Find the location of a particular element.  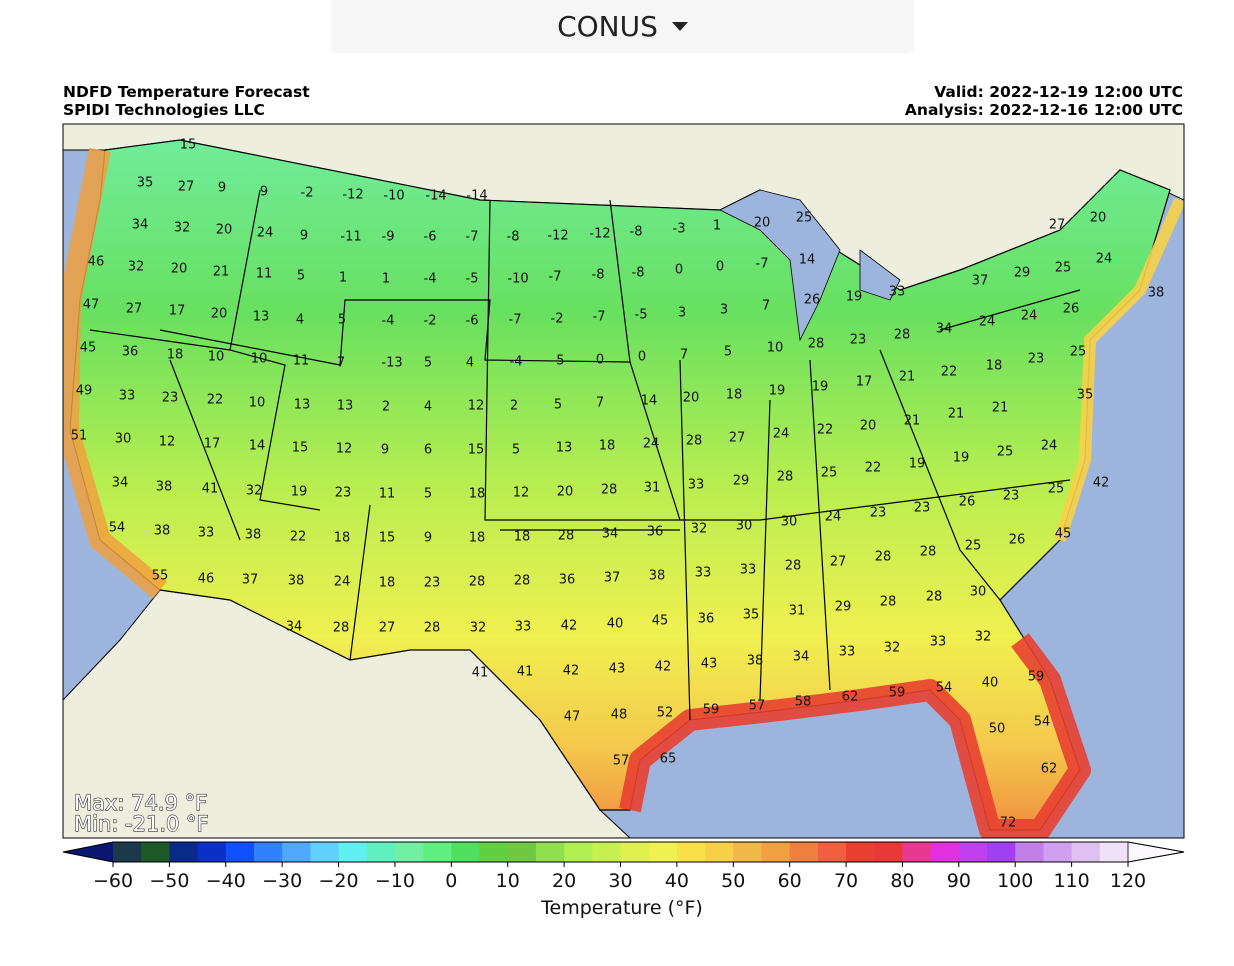

temperature-label: 30 is located at coordinates (978, 592).